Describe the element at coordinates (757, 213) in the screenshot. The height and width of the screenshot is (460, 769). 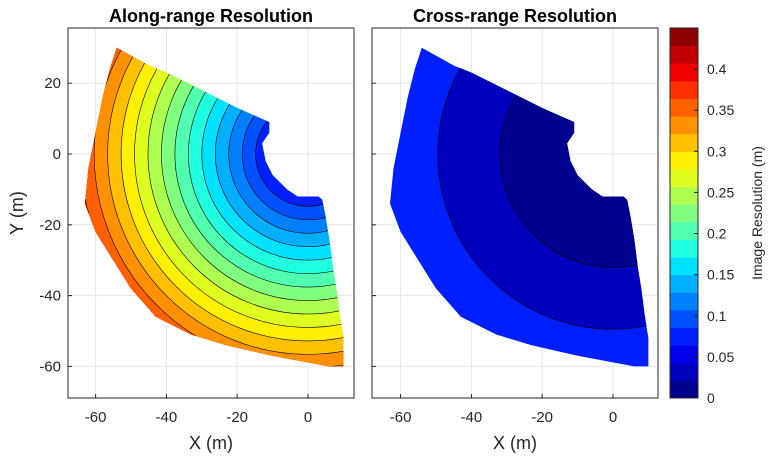
I see `colorbar-label: Image Resolution (m)` at that location.